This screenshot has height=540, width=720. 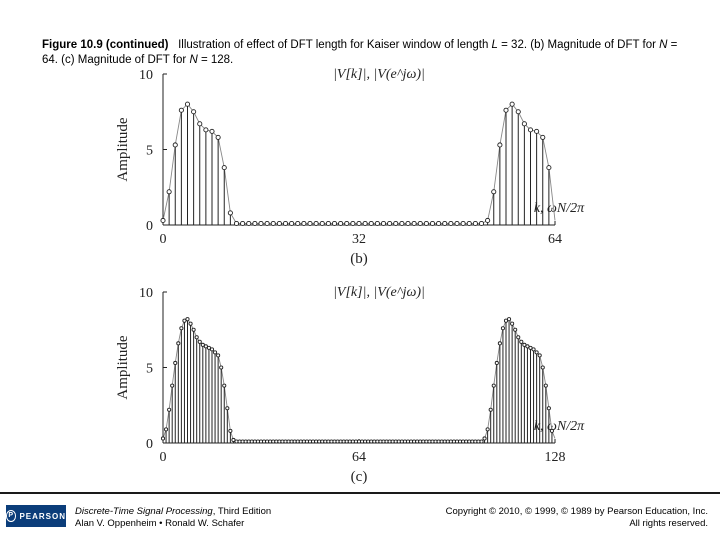 I want to click on caption-text-d: = 128., so click(x=215, y=60).